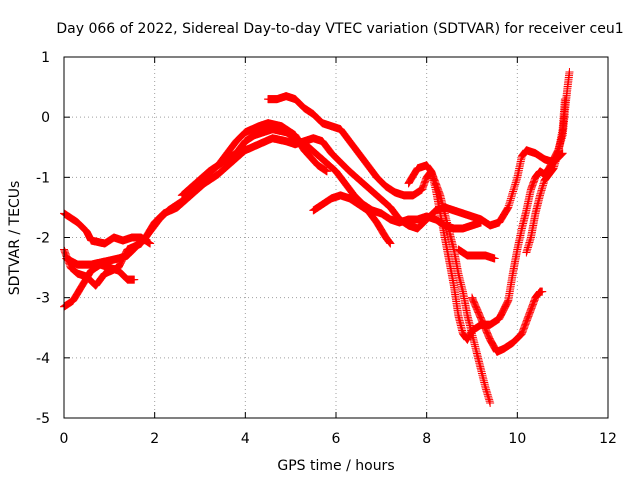 This screenshot has height=480, width=640. Describe the element at coordinates (517, 439) in the screenshot. I see `x-tick-label: 10` at that location.